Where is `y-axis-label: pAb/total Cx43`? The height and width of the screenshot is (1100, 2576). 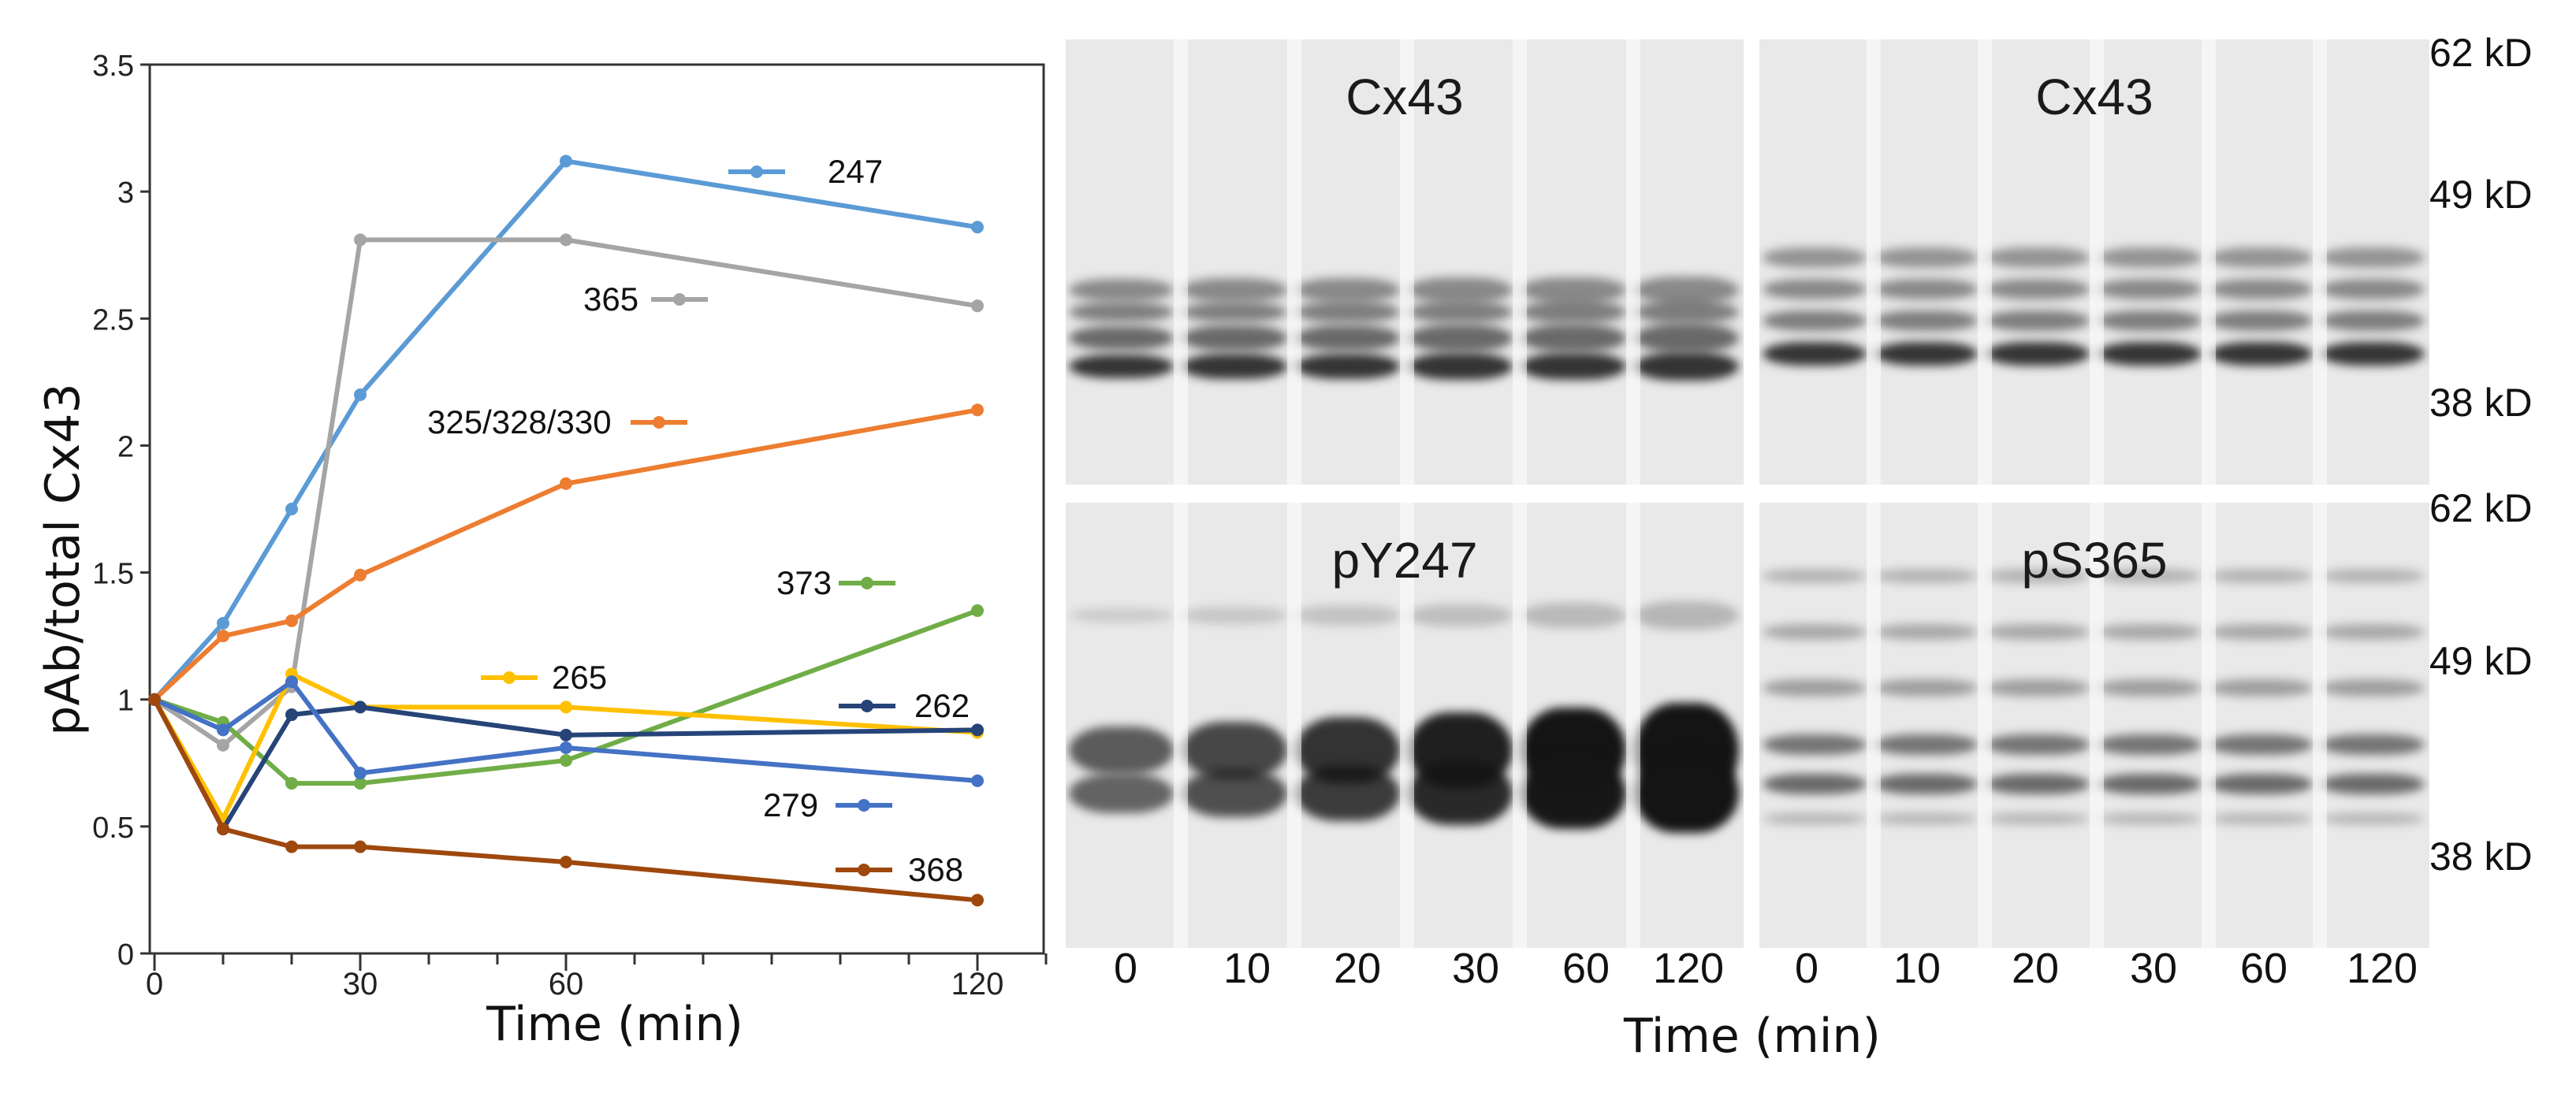 y-axis-label: pAb/total Cx43 is located at coordinates (63, 559).